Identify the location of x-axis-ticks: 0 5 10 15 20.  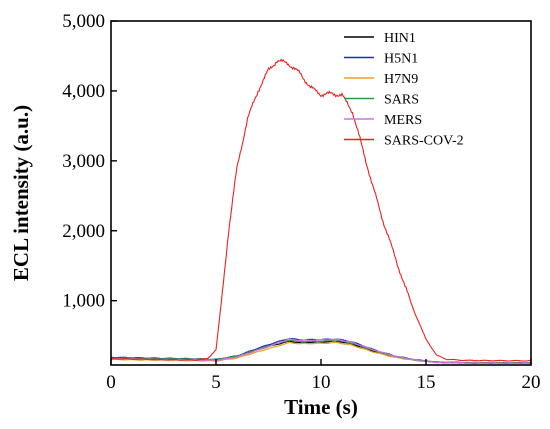
(323, 376).